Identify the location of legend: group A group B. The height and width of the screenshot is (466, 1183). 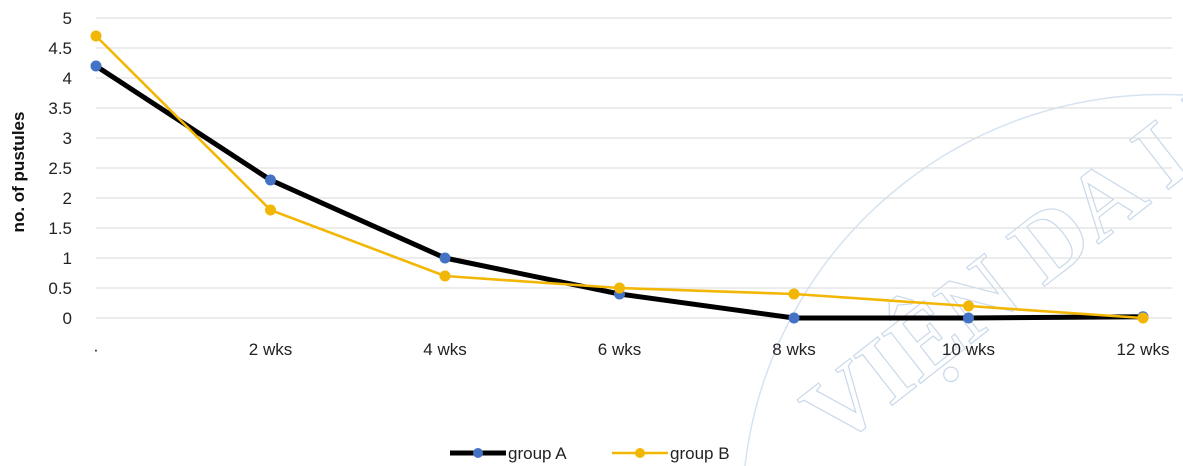
(590, 453).